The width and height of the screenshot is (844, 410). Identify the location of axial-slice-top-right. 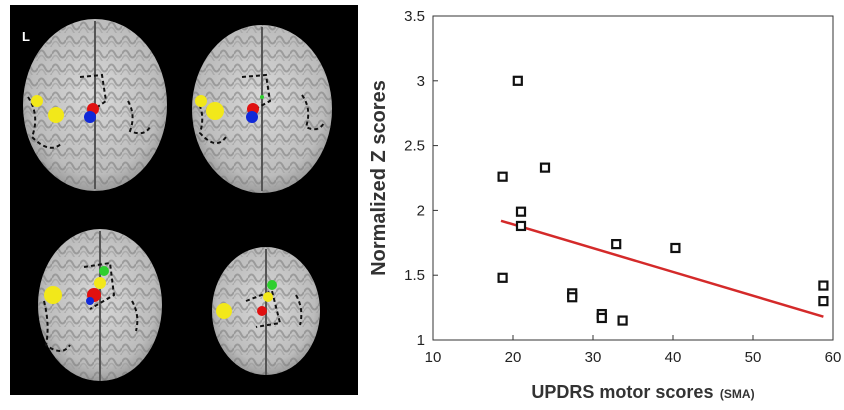
(262, 109).